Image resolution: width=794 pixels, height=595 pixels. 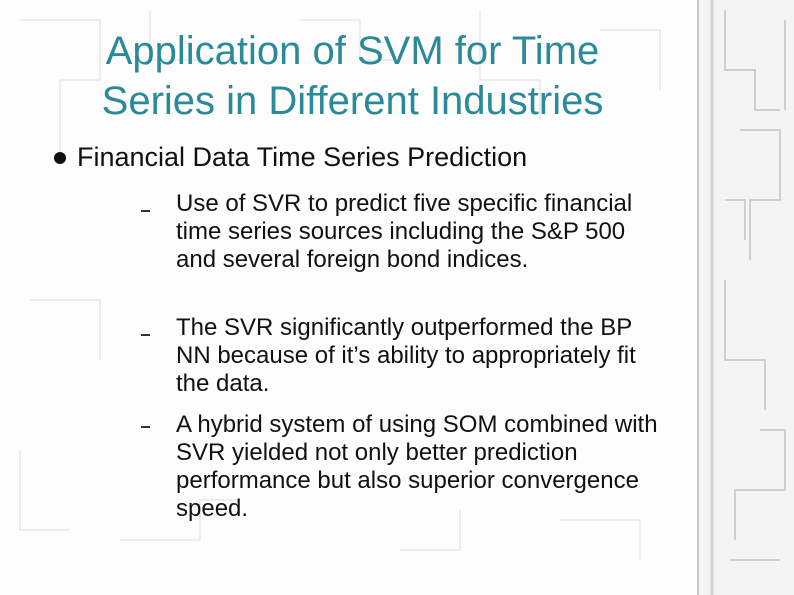 What do you see at coordinates (302, 157) in the screenshot?
I see `bullet-text: Financial Data Time Series Prediction` at bounding box center [302, 157].